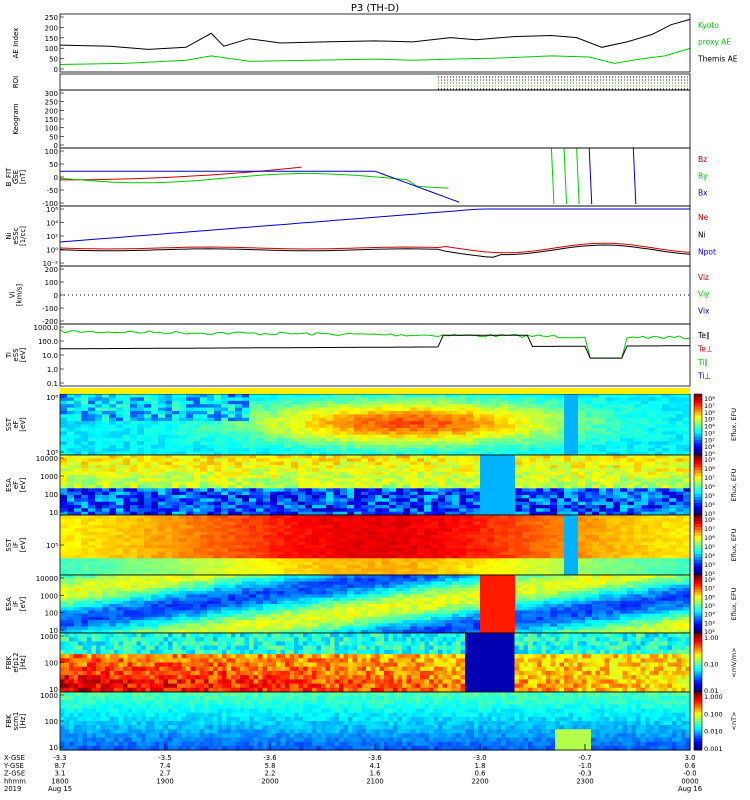  What do you see at coordinates (56, 146) in the screenshot?
I see `y-tick-label: 0` at bounding box center [56, 146].